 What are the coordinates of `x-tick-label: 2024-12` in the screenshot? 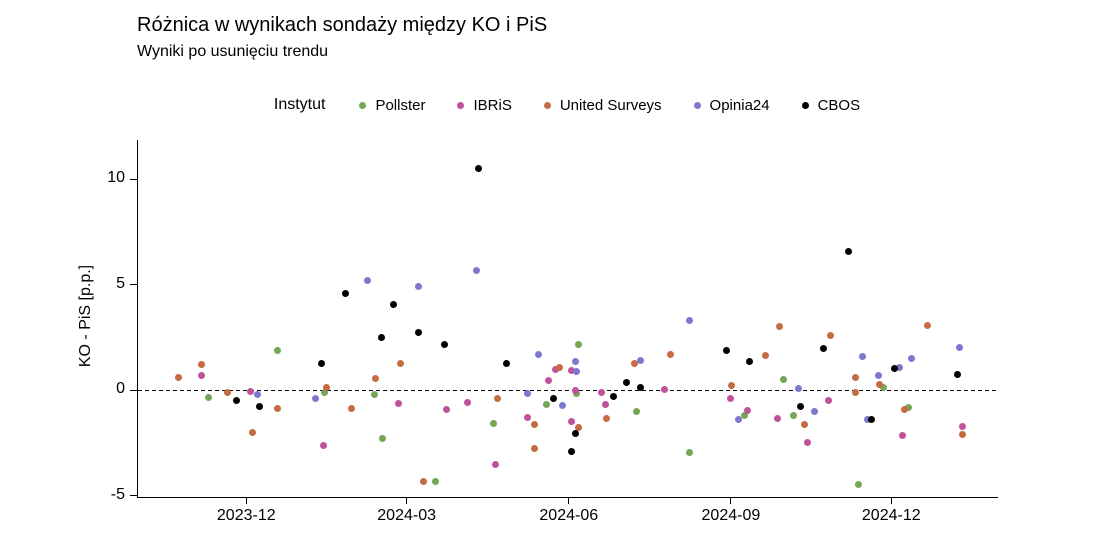 It's located at (891, 515).